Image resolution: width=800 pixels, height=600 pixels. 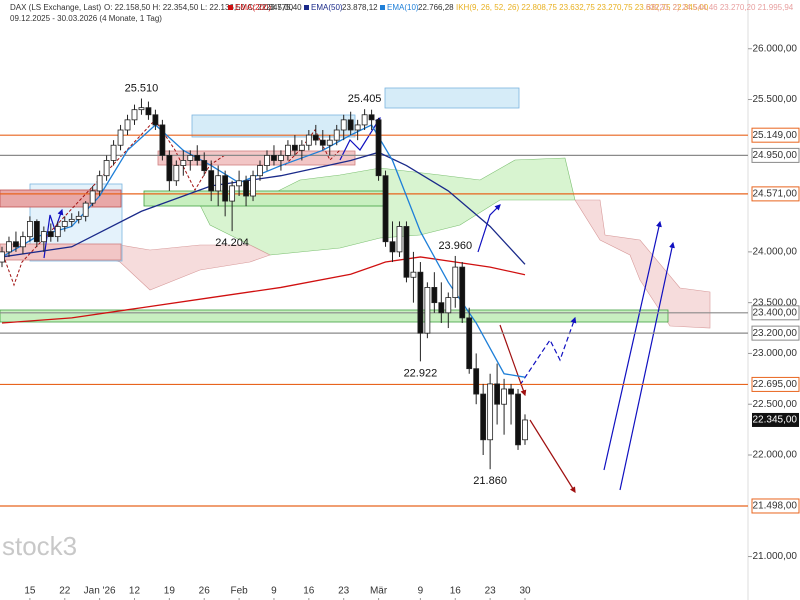 I want to click on last-price-box, so click(x=775, y=419).